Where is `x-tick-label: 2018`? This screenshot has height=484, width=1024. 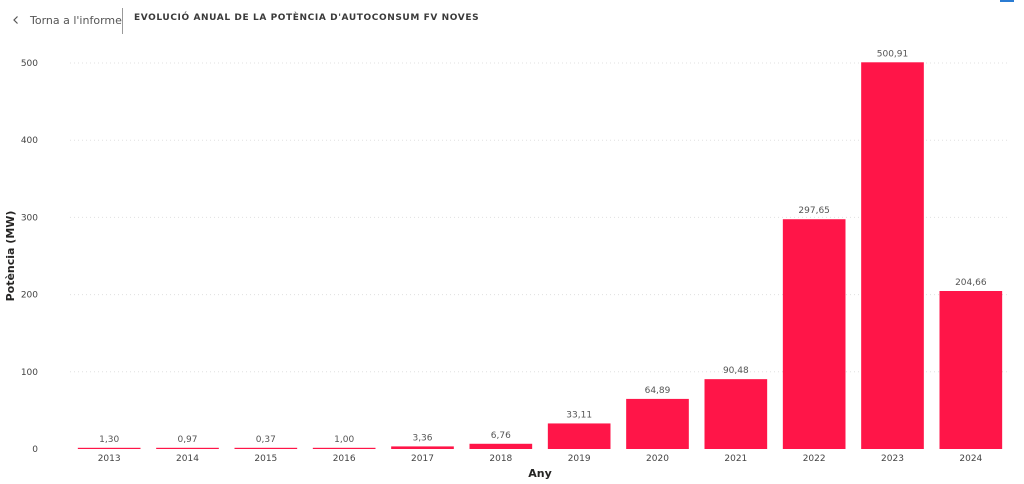
x-tick-label: 2018 is located at coordinates (500, 459).